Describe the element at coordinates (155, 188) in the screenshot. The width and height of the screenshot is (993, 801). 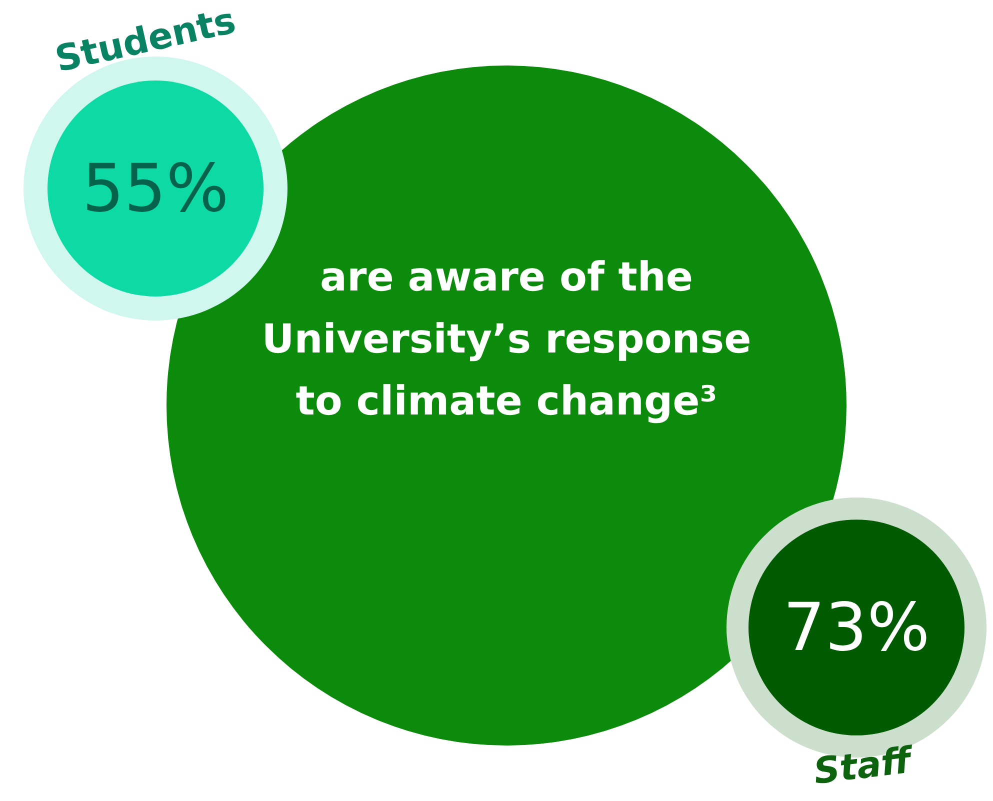
I see `data-label: 55%` at that location.